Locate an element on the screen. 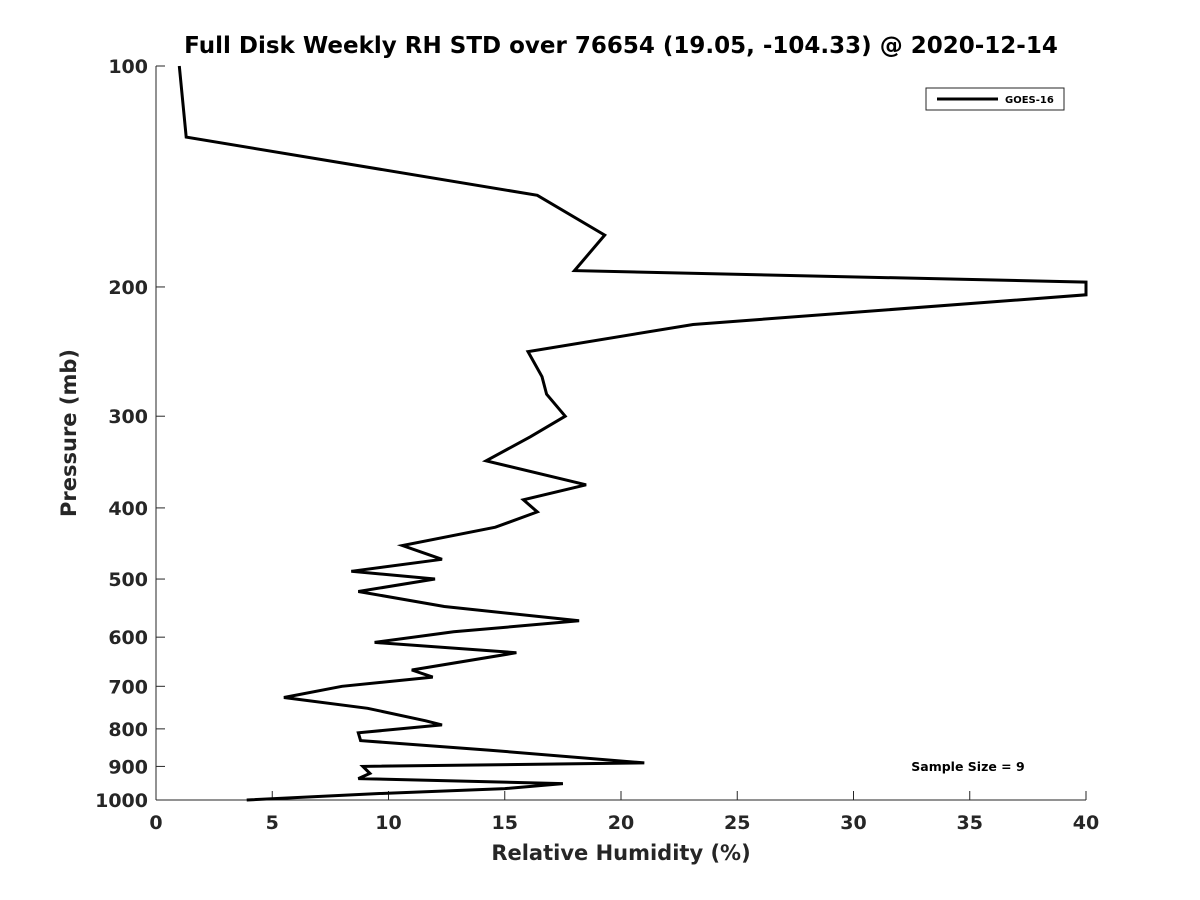  y-tick-label: 1000 is located at coordinates (121, 801).